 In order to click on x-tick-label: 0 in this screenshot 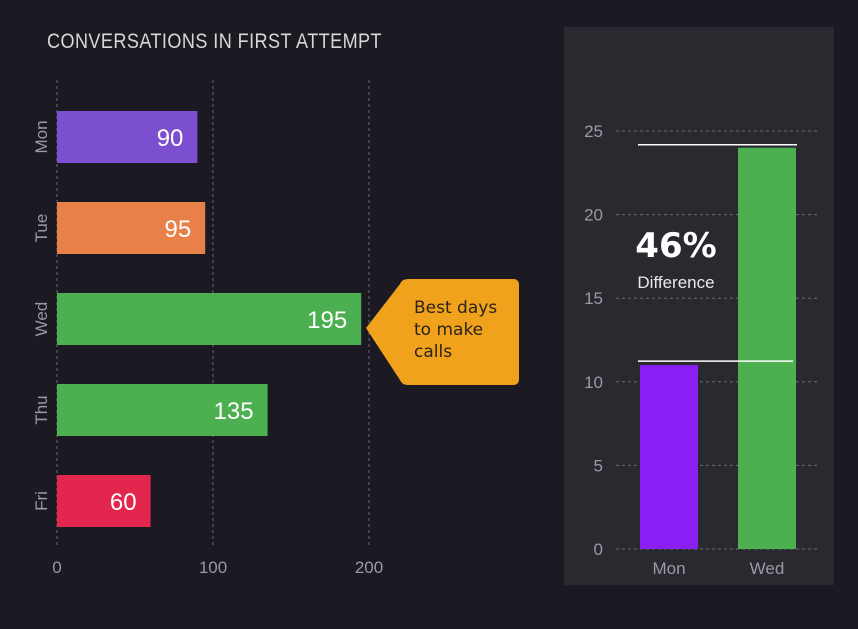, I will do `click(56, 567)`.